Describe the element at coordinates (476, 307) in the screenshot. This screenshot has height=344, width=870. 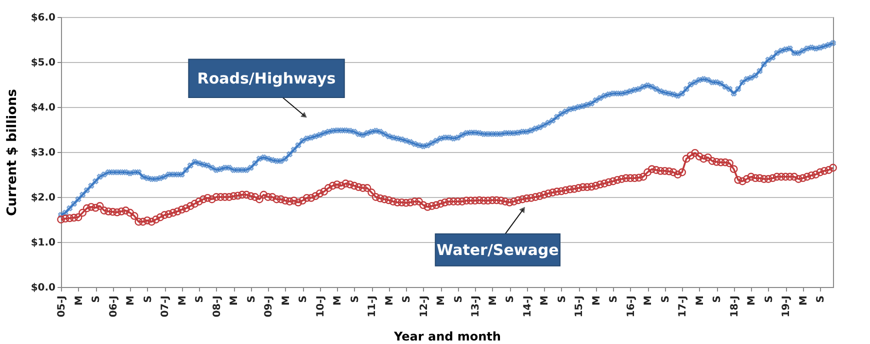
I see `x-tick-label: 13-J` at that location.